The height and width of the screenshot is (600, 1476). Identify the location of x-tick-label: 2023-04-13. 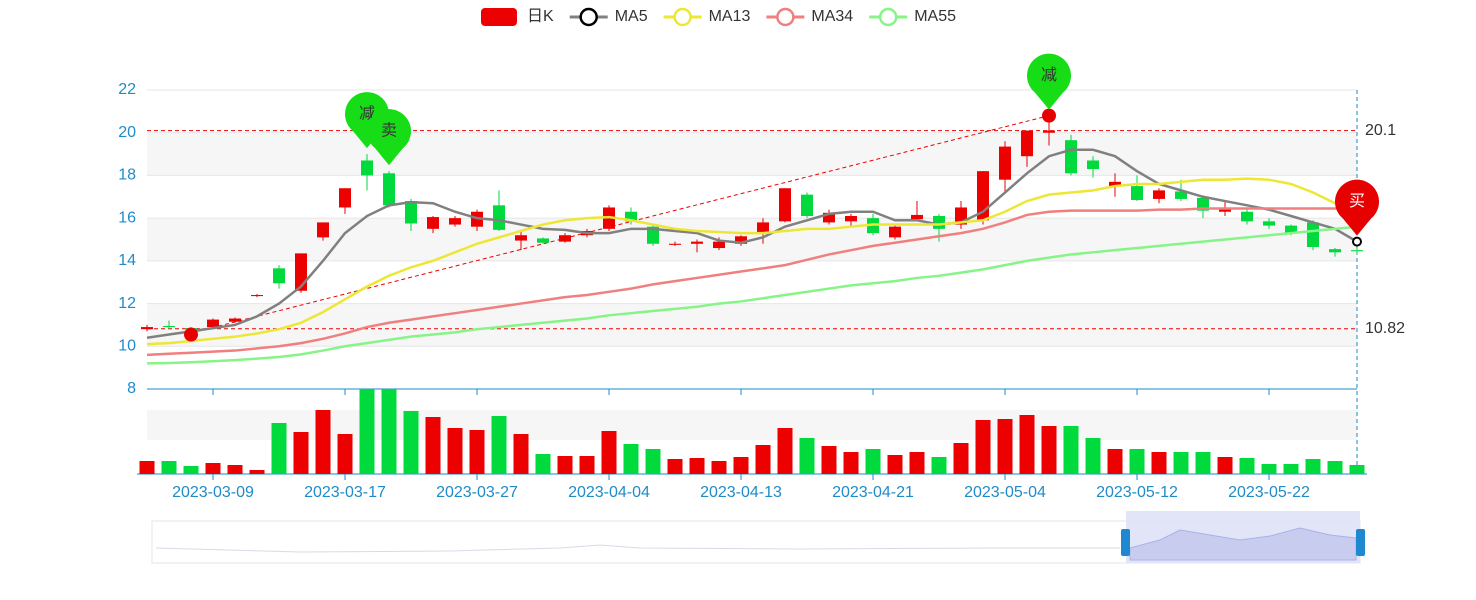
(741, 492).